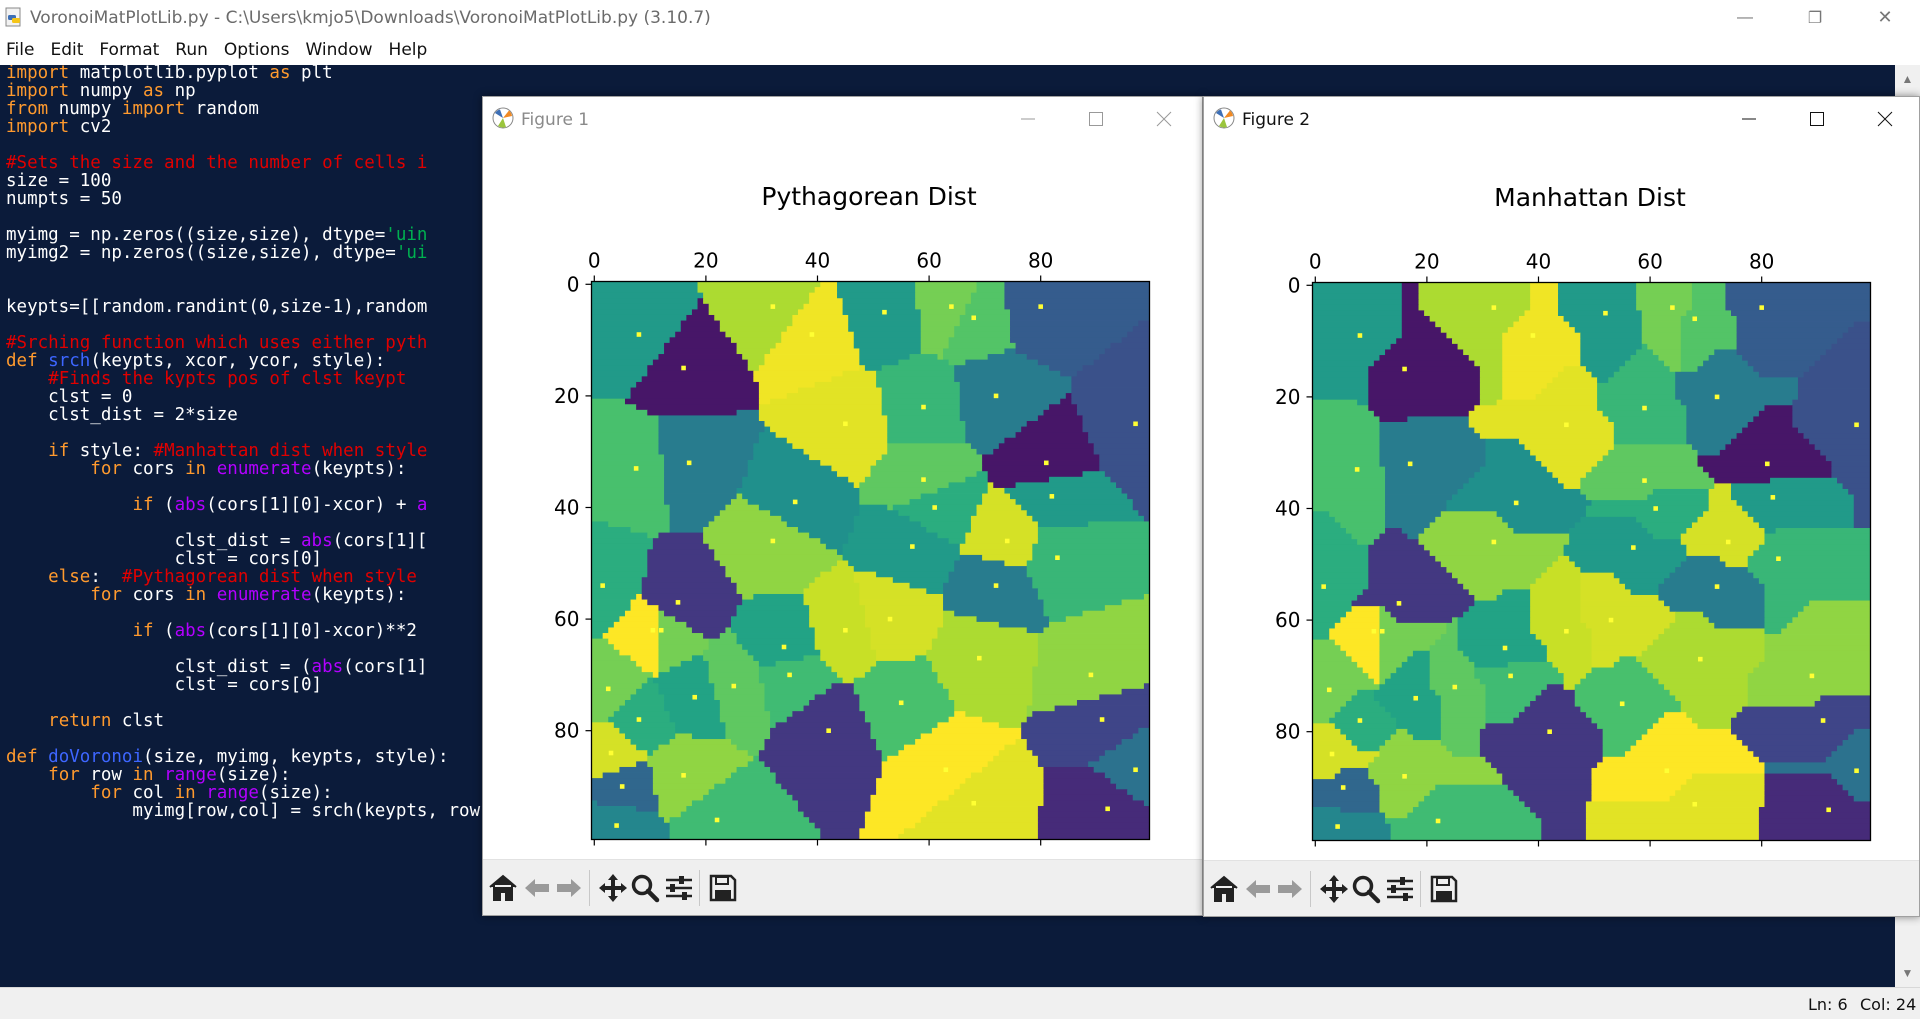  I want to click on menu-format: Format, so click(129, 50).